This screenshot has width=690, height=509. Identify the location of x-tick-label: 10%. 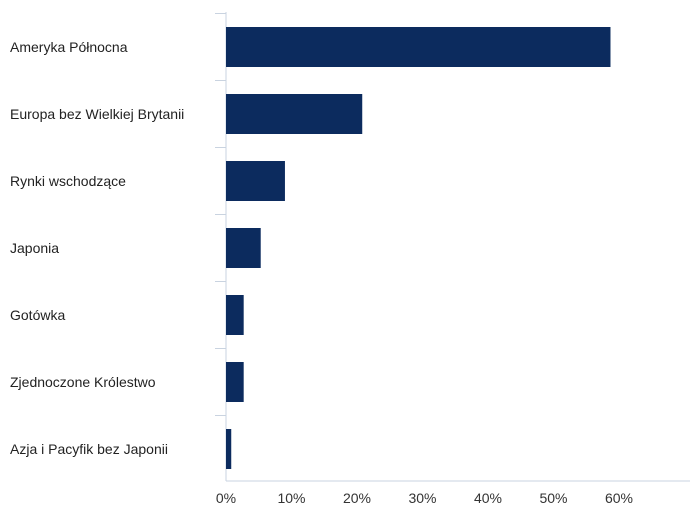
(291, 498).